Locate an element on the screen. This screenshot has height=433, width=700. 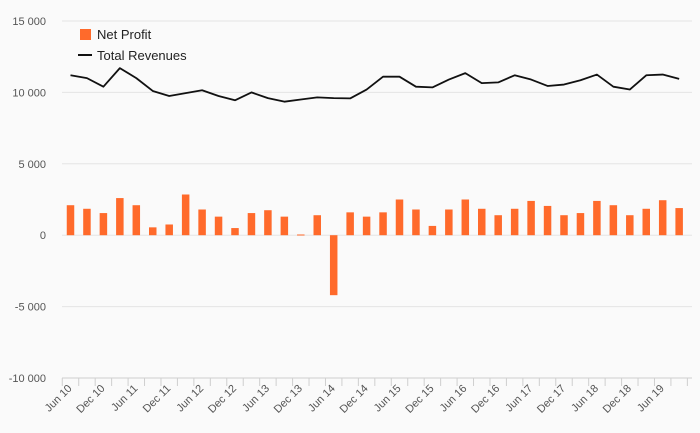
x-tick-label: Jun 17 is located at coordinates (519, 399).